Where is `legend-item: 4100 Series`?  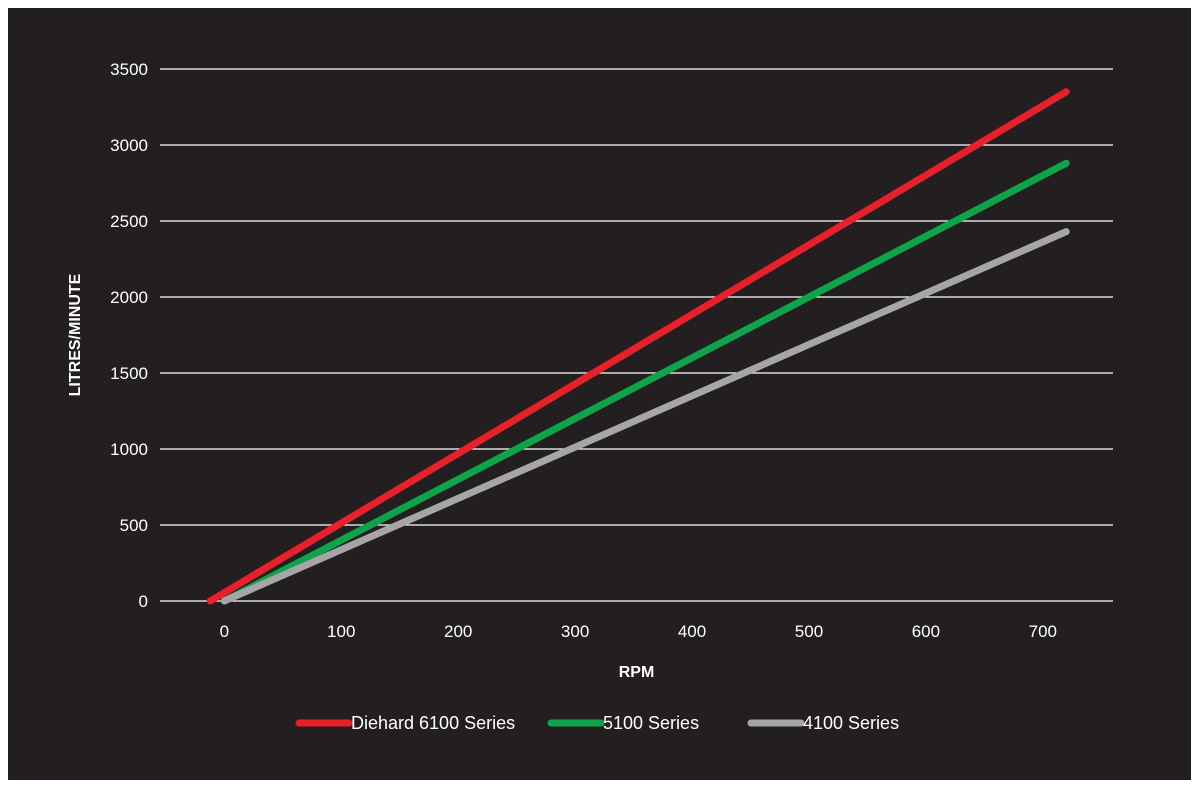 legend-item: 4100 Series is located at coordinates (823, 723).